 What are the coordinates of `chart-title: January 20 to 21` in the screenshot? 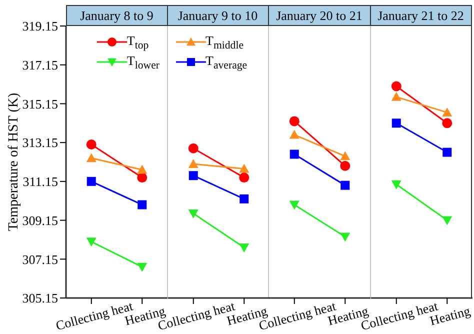 It's located at (319, 15).